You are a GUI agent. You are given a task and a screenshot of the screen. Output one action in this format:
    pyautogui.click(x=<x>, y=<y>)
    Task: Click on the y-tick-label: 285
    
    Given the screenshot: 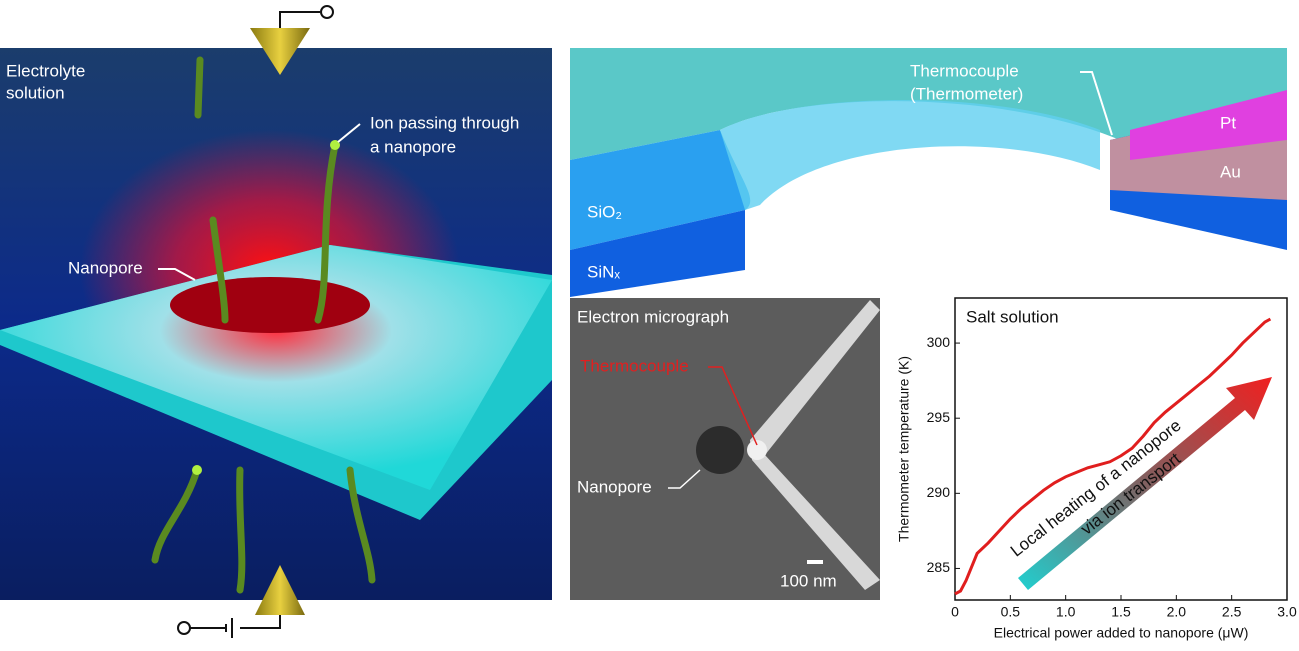 What is the action you would take?
    pyautogui.click(x=939, y=567)
    